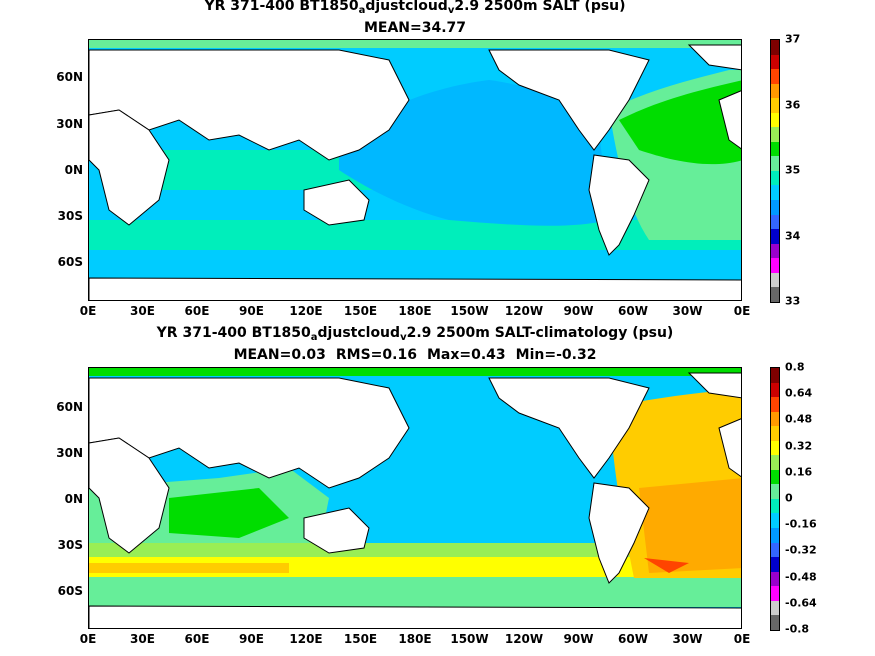  Describe the element at coordinates (540, 333) in the screenshot. I see `title-part: 2.9 2500m SALT-climatology (psu)` at that location.